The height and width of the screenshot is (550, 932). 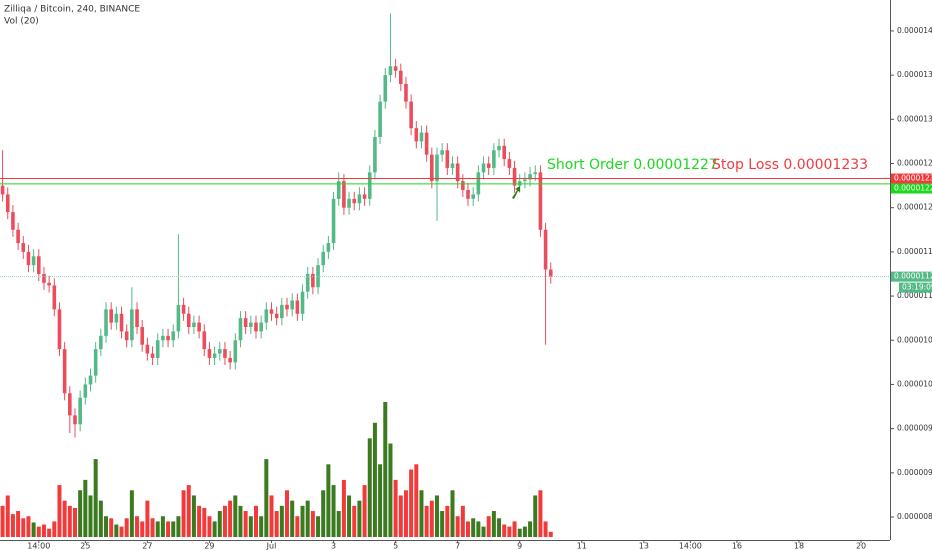 What do you see at coordinates (632, 165) in the screenshot?
I see `annotation: Short Order 0.00001227` at bounding box center [632, 165].